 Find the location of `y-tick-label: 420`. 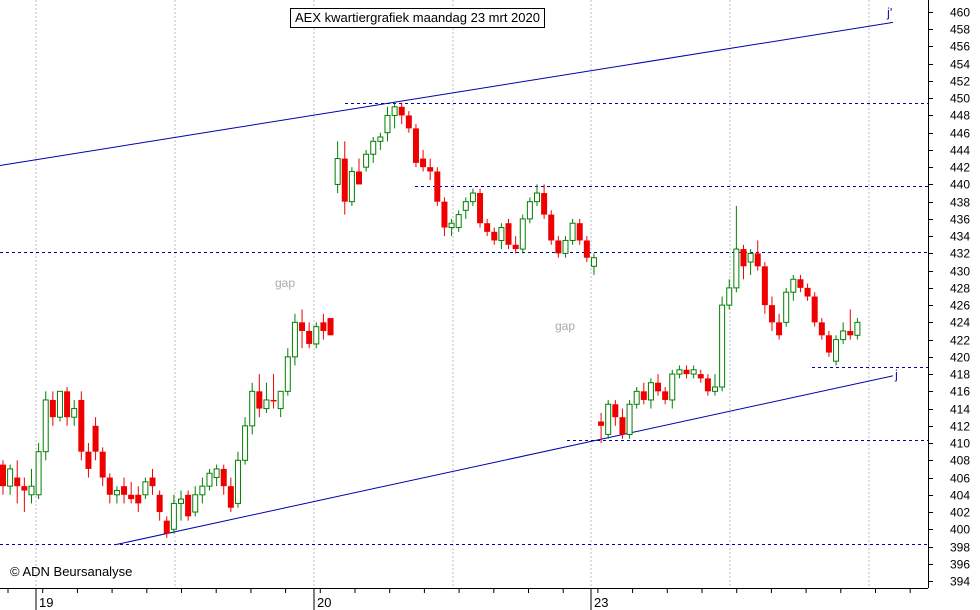

y-tick-label: 420 is located at coordinates (960, 358).